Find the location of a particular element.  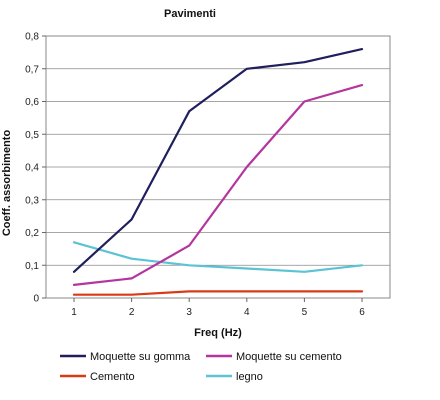

legend-item: legno is located at coordinates (234, 377).